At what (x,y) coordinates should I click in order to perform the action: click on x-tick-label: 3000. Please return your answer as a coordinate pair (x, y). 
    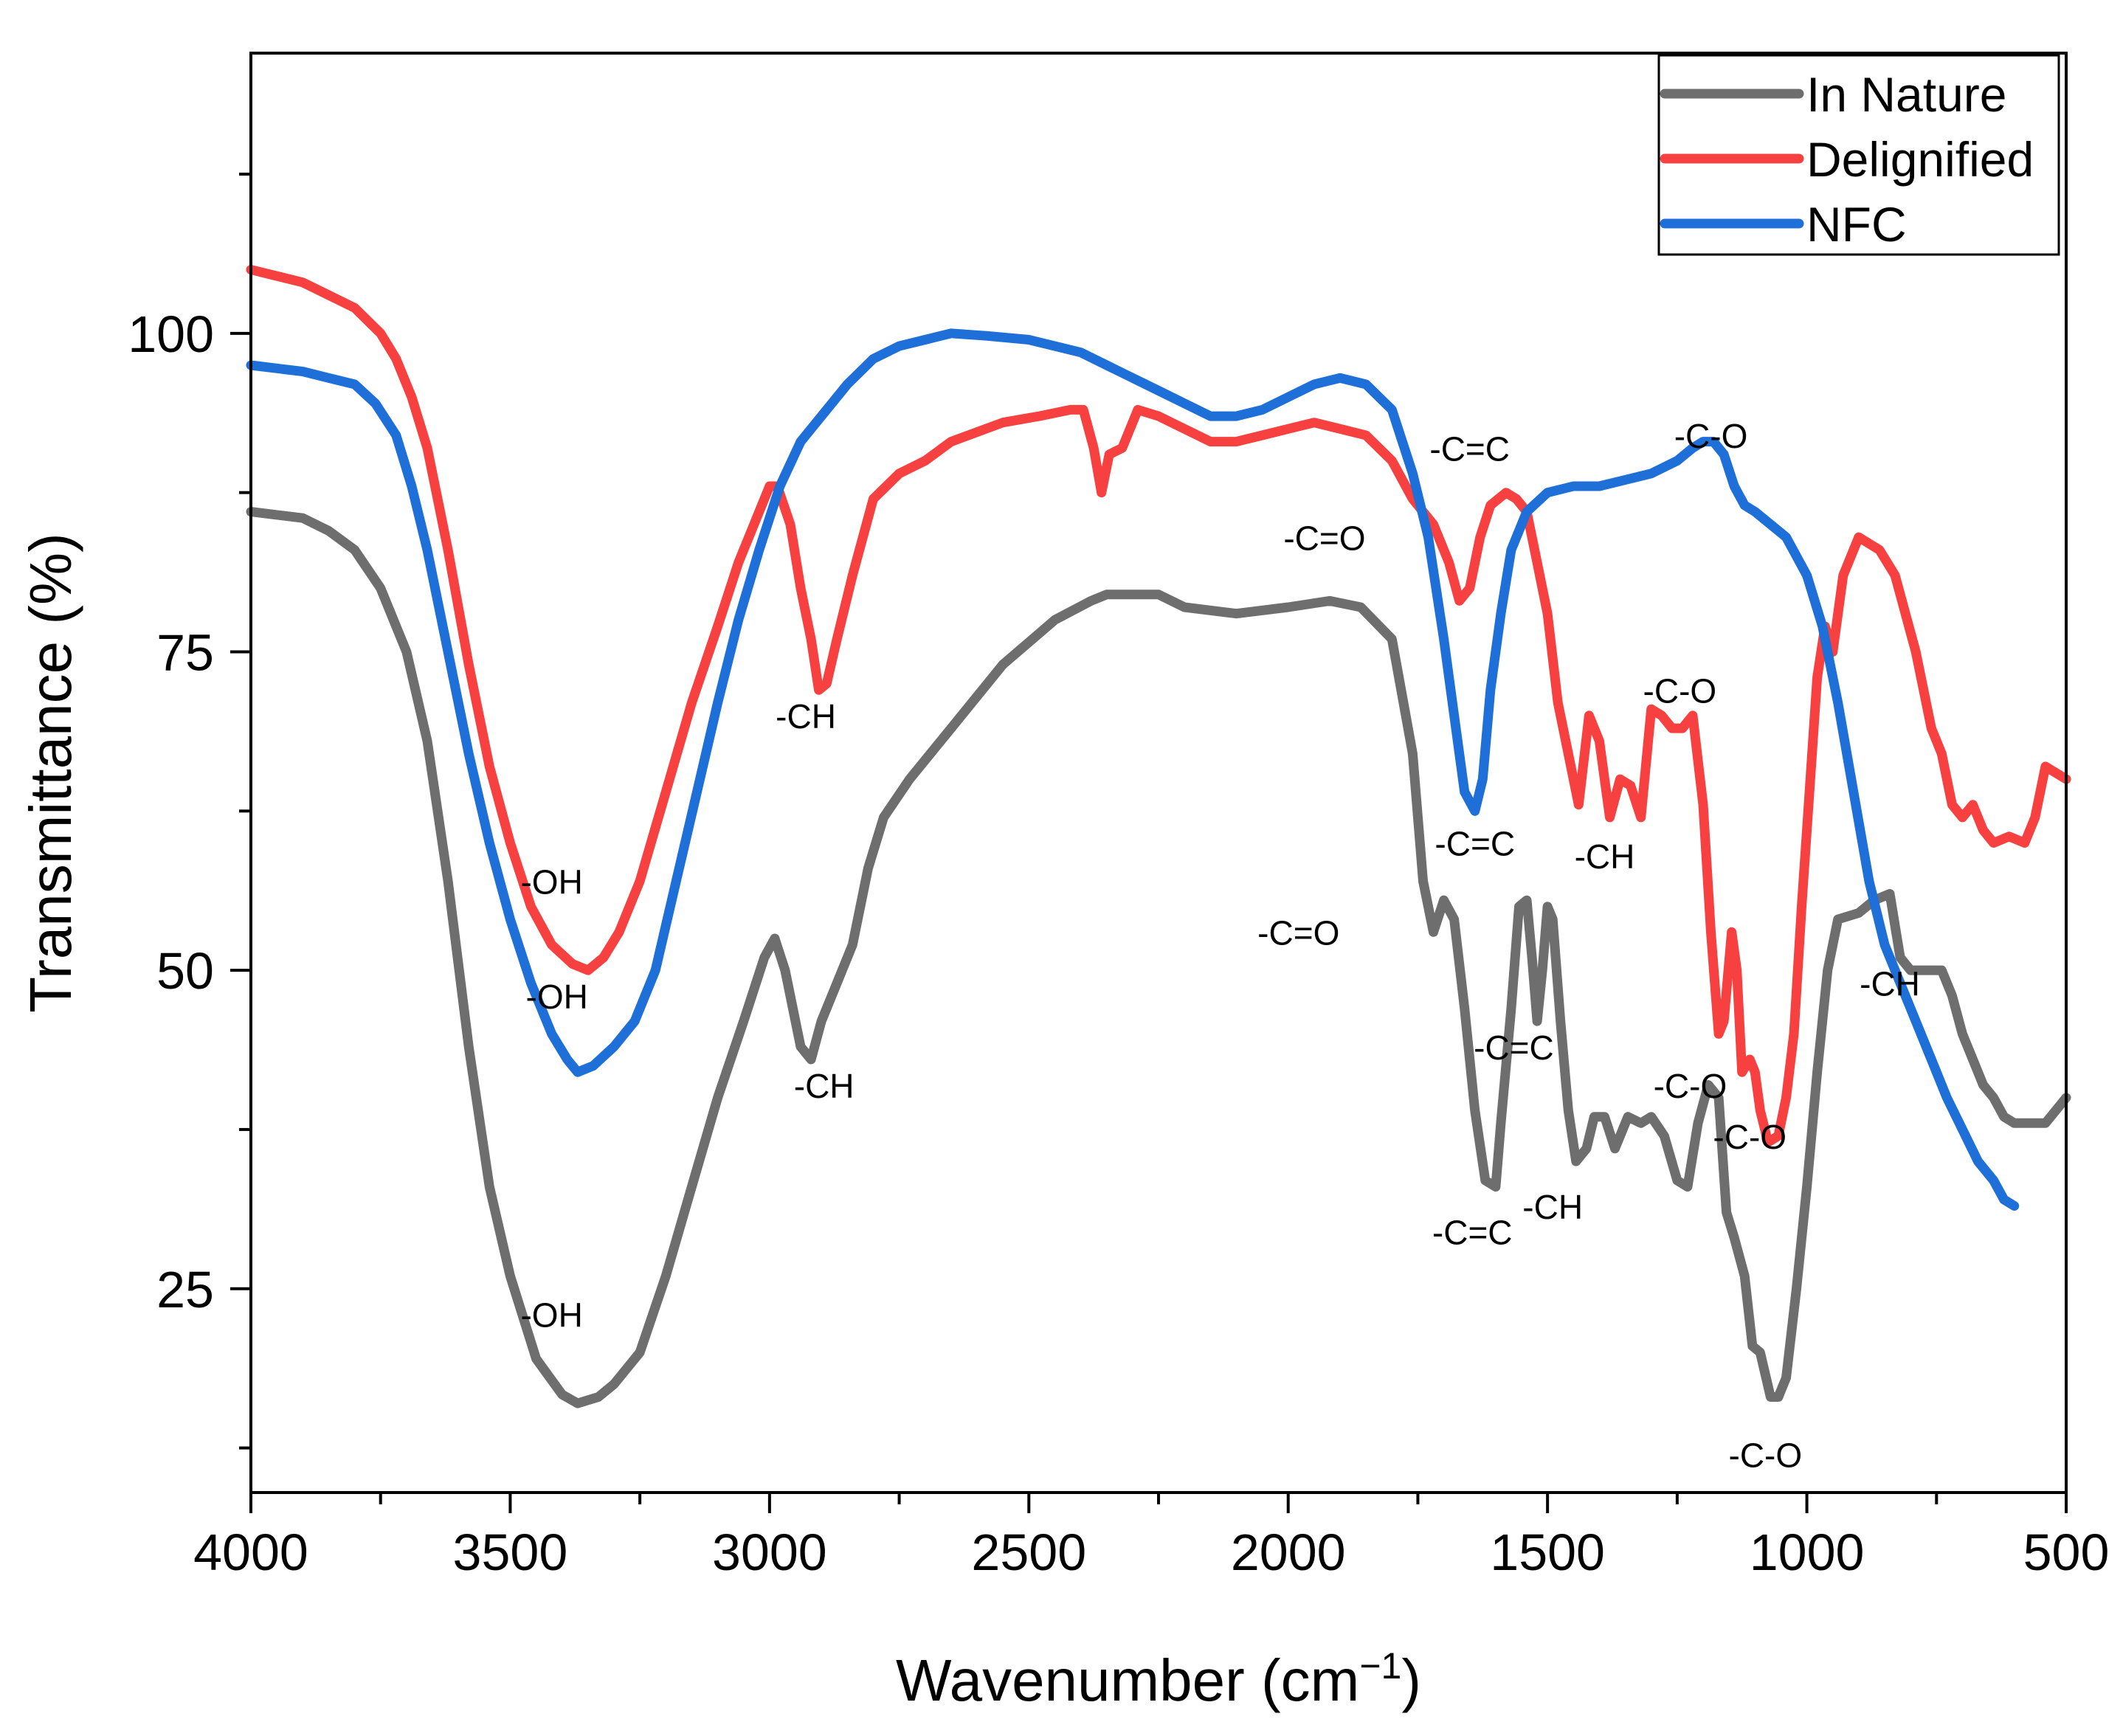
    Looking at the image, I should click on (769, 1552).